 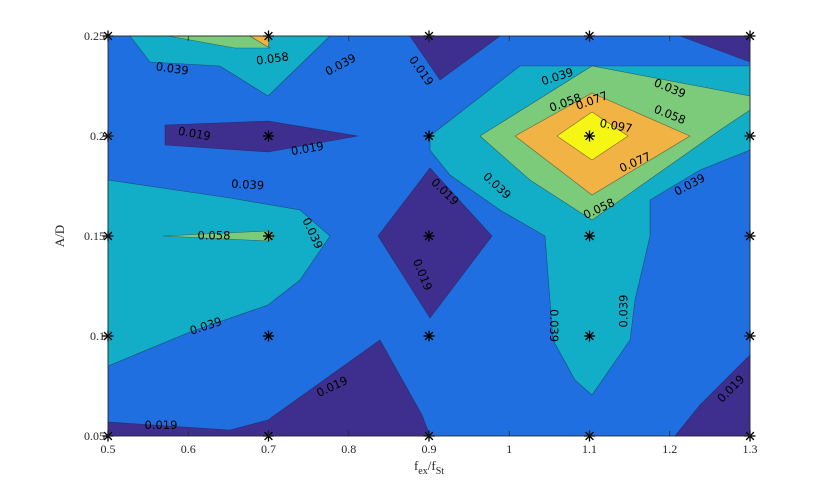 I want to click on x-tick-label: 1.3, so click(x=750, y=449).